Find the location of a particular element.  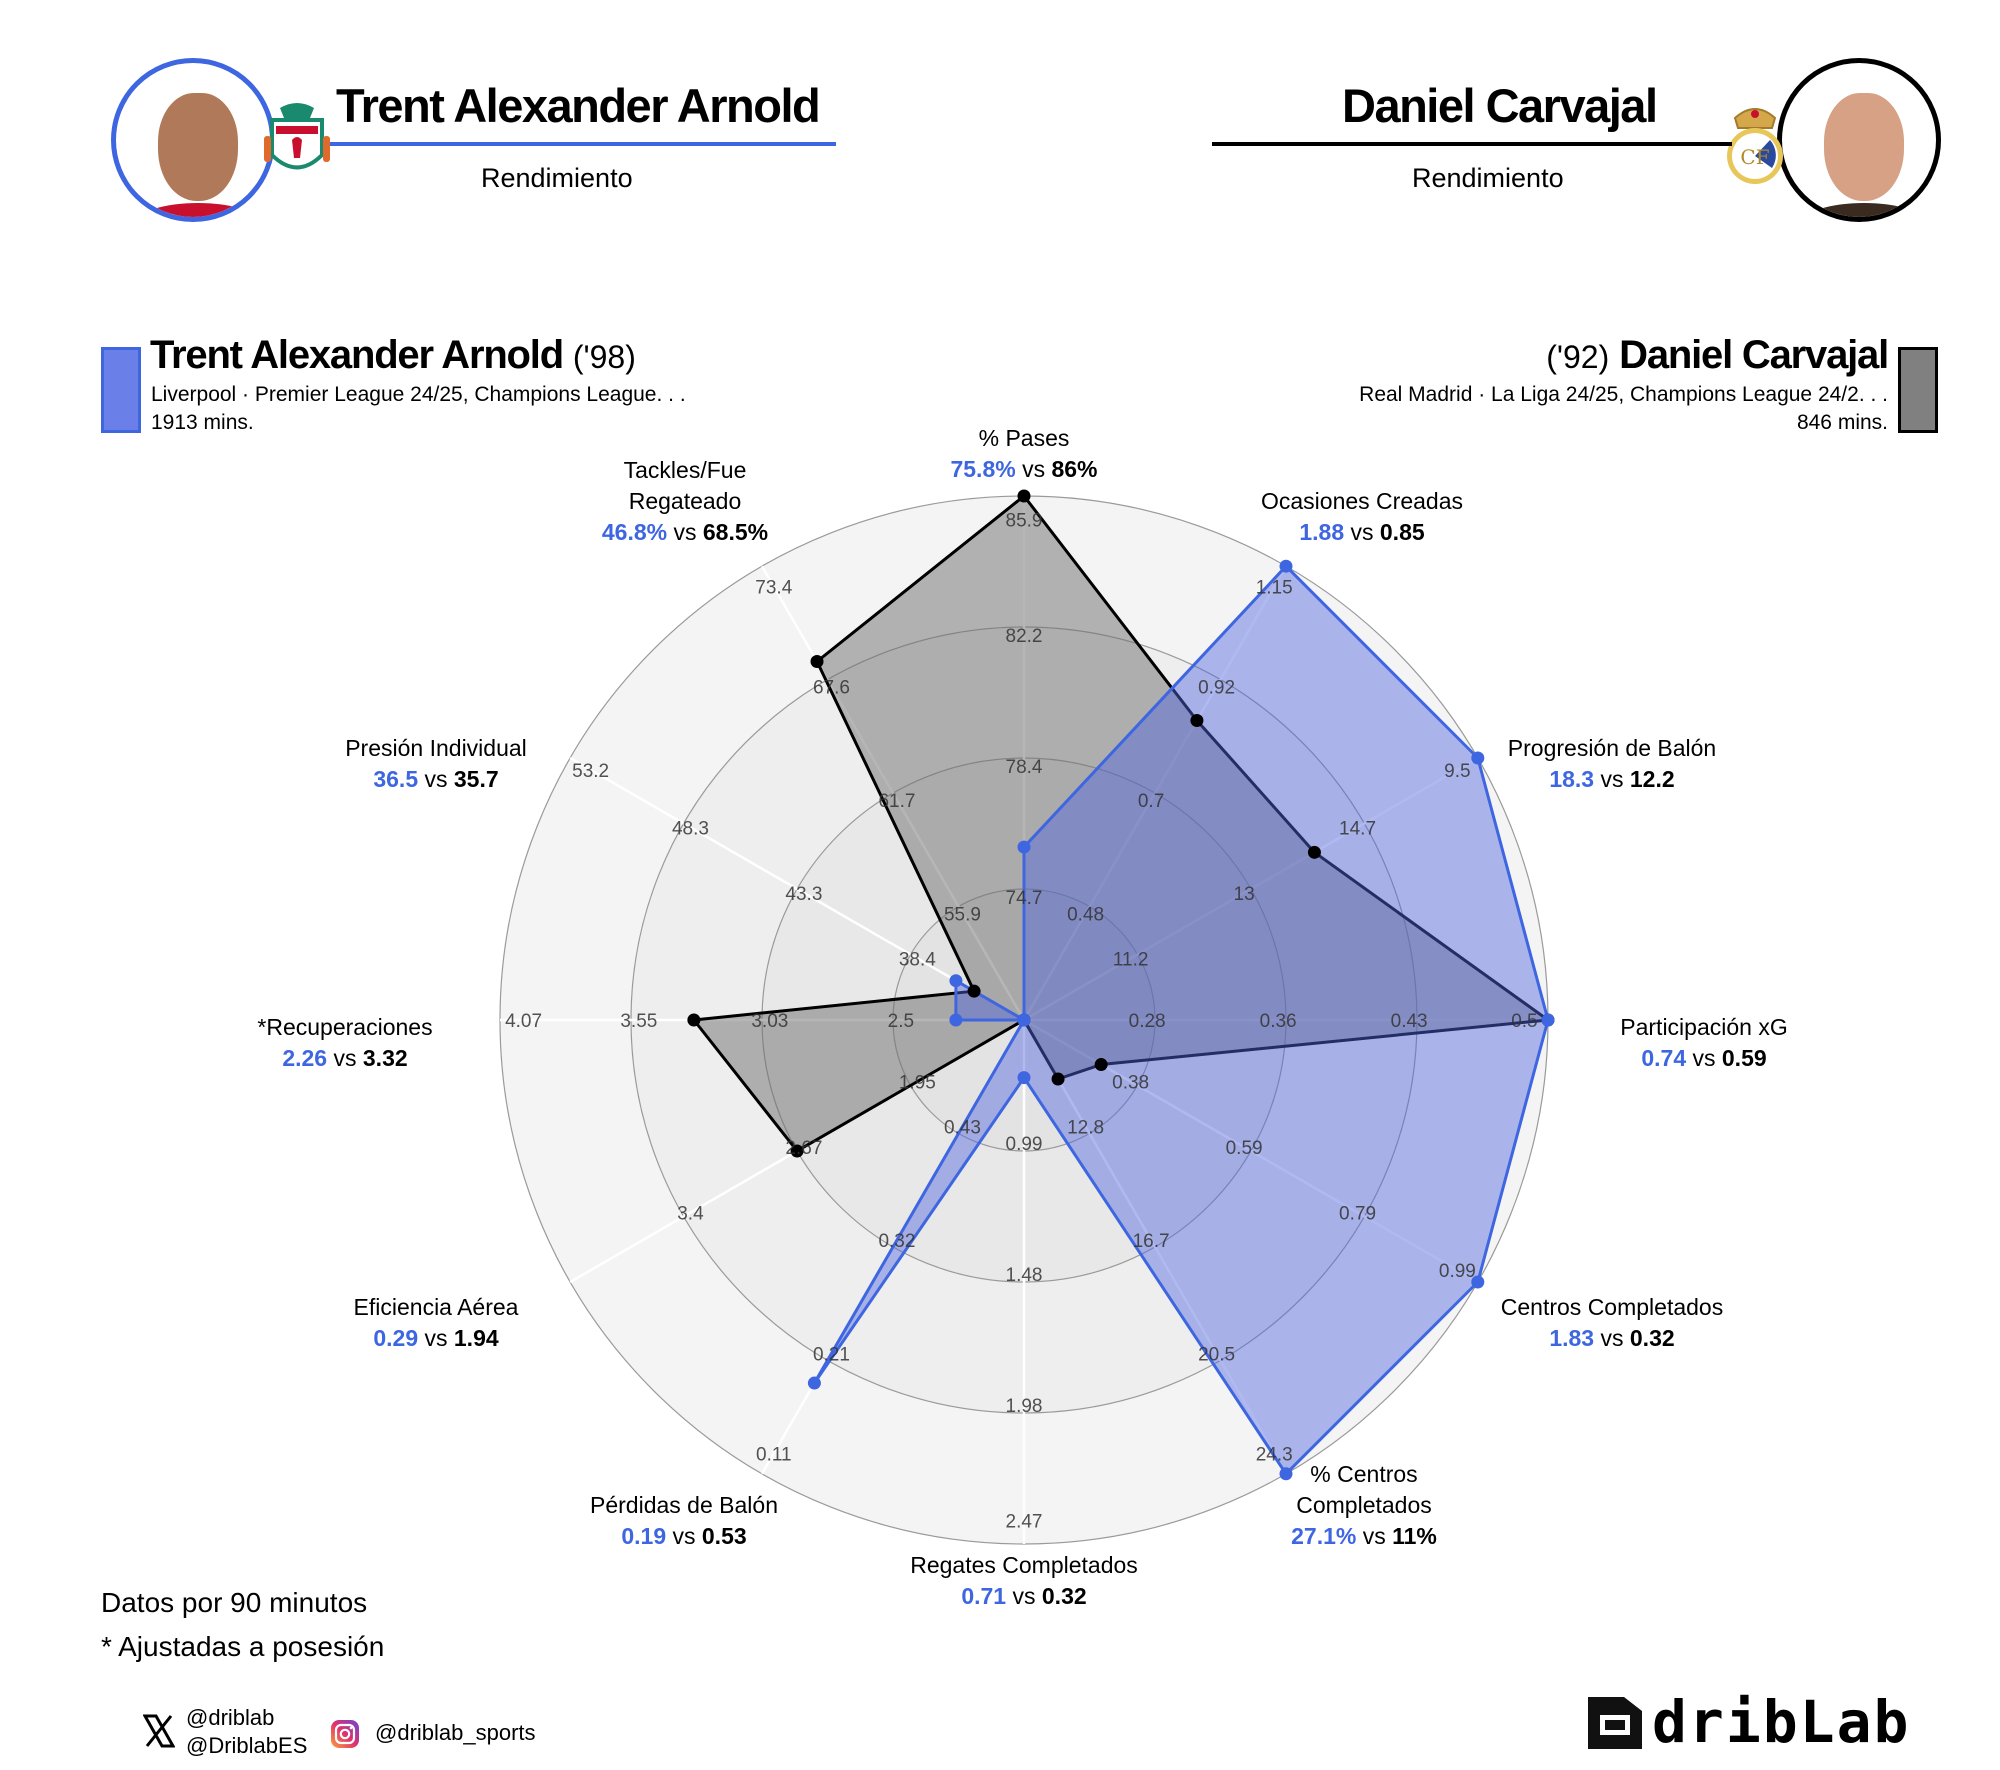

axis-label-3: Progresión de Balón 18.3 vs 12.2 is located at coordinates (1612, 764).